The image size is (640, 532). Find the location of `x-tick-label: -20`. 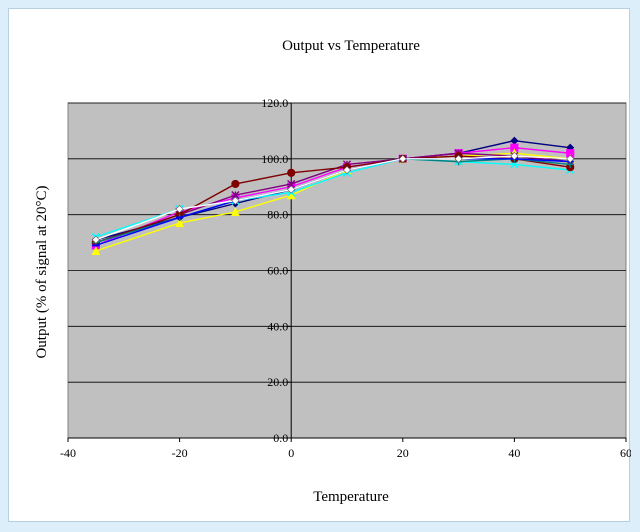

x-tick-label: -20 is located at coordinates (180, 453).